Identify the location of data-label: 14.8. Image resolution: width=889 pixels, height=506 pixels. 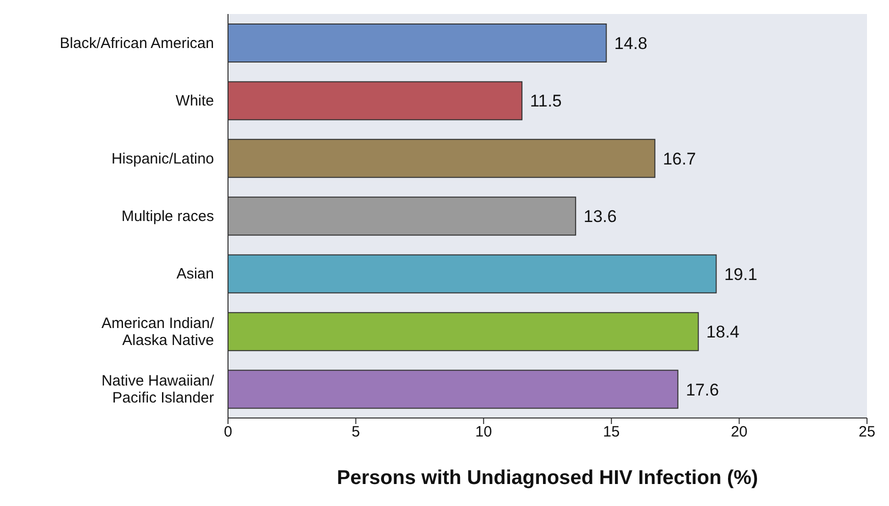
(631, 44).